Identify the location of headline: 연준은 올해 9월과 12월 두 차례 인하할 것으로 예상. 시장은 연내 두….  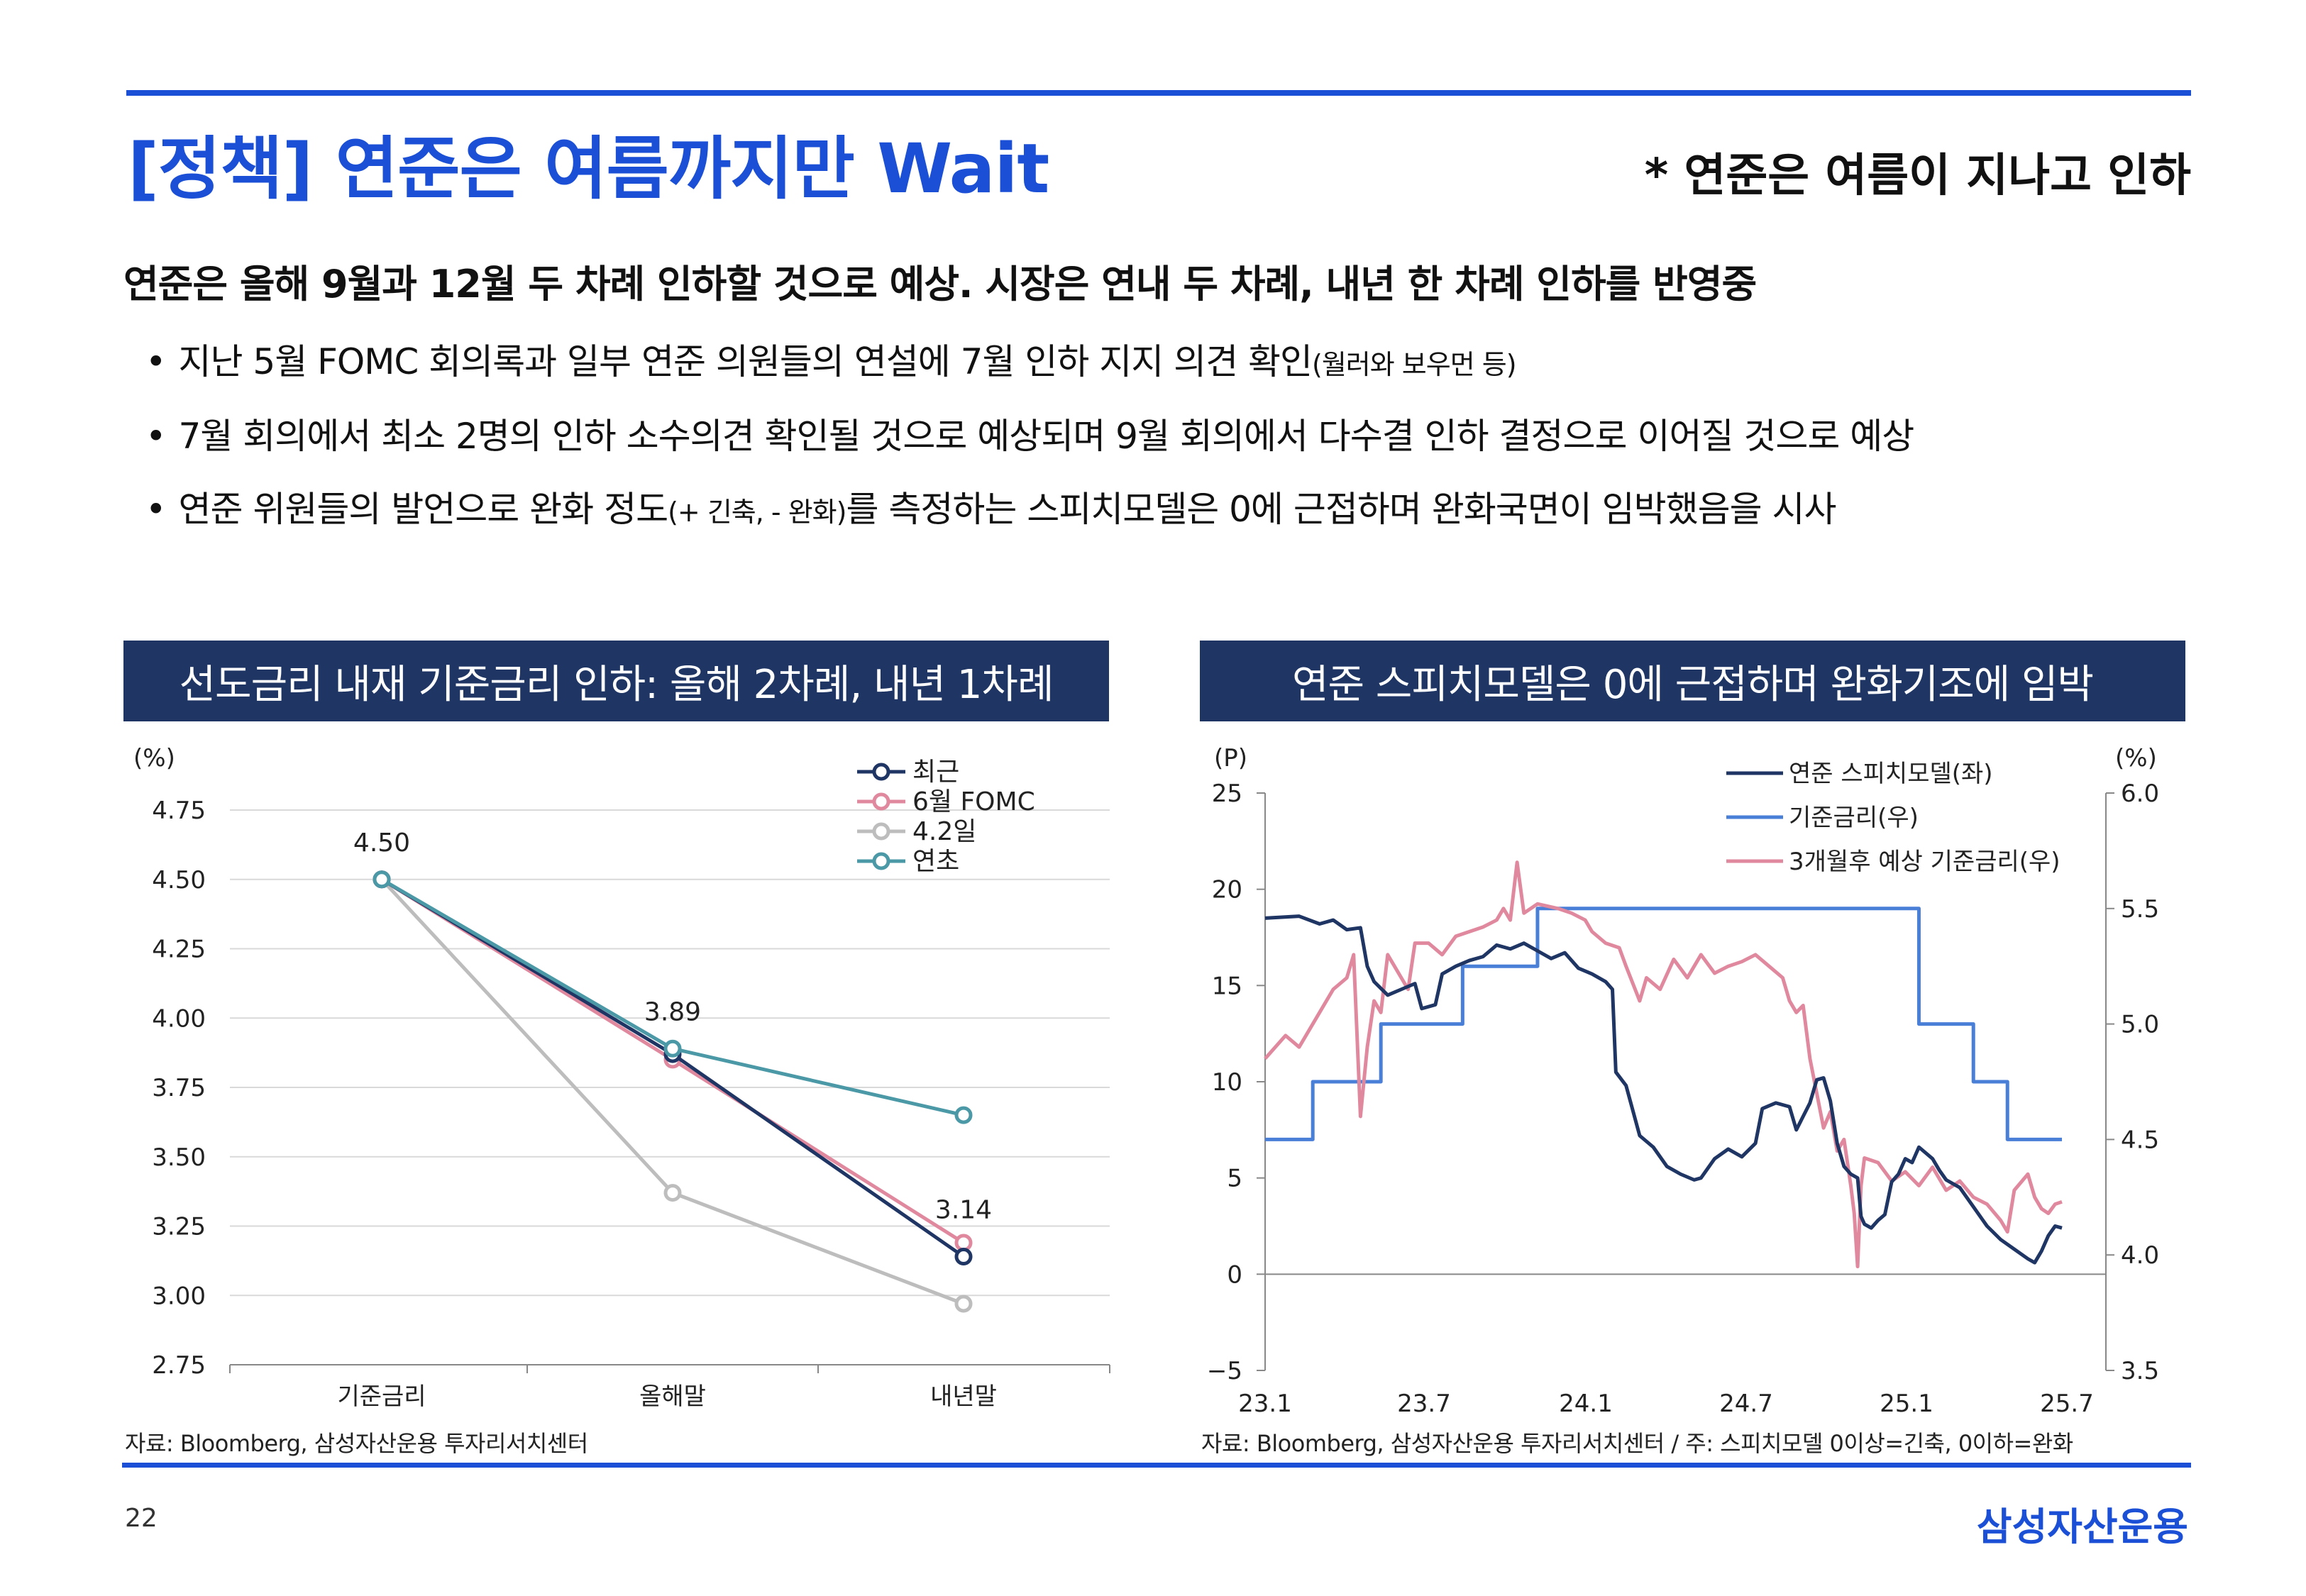
(940, 284).